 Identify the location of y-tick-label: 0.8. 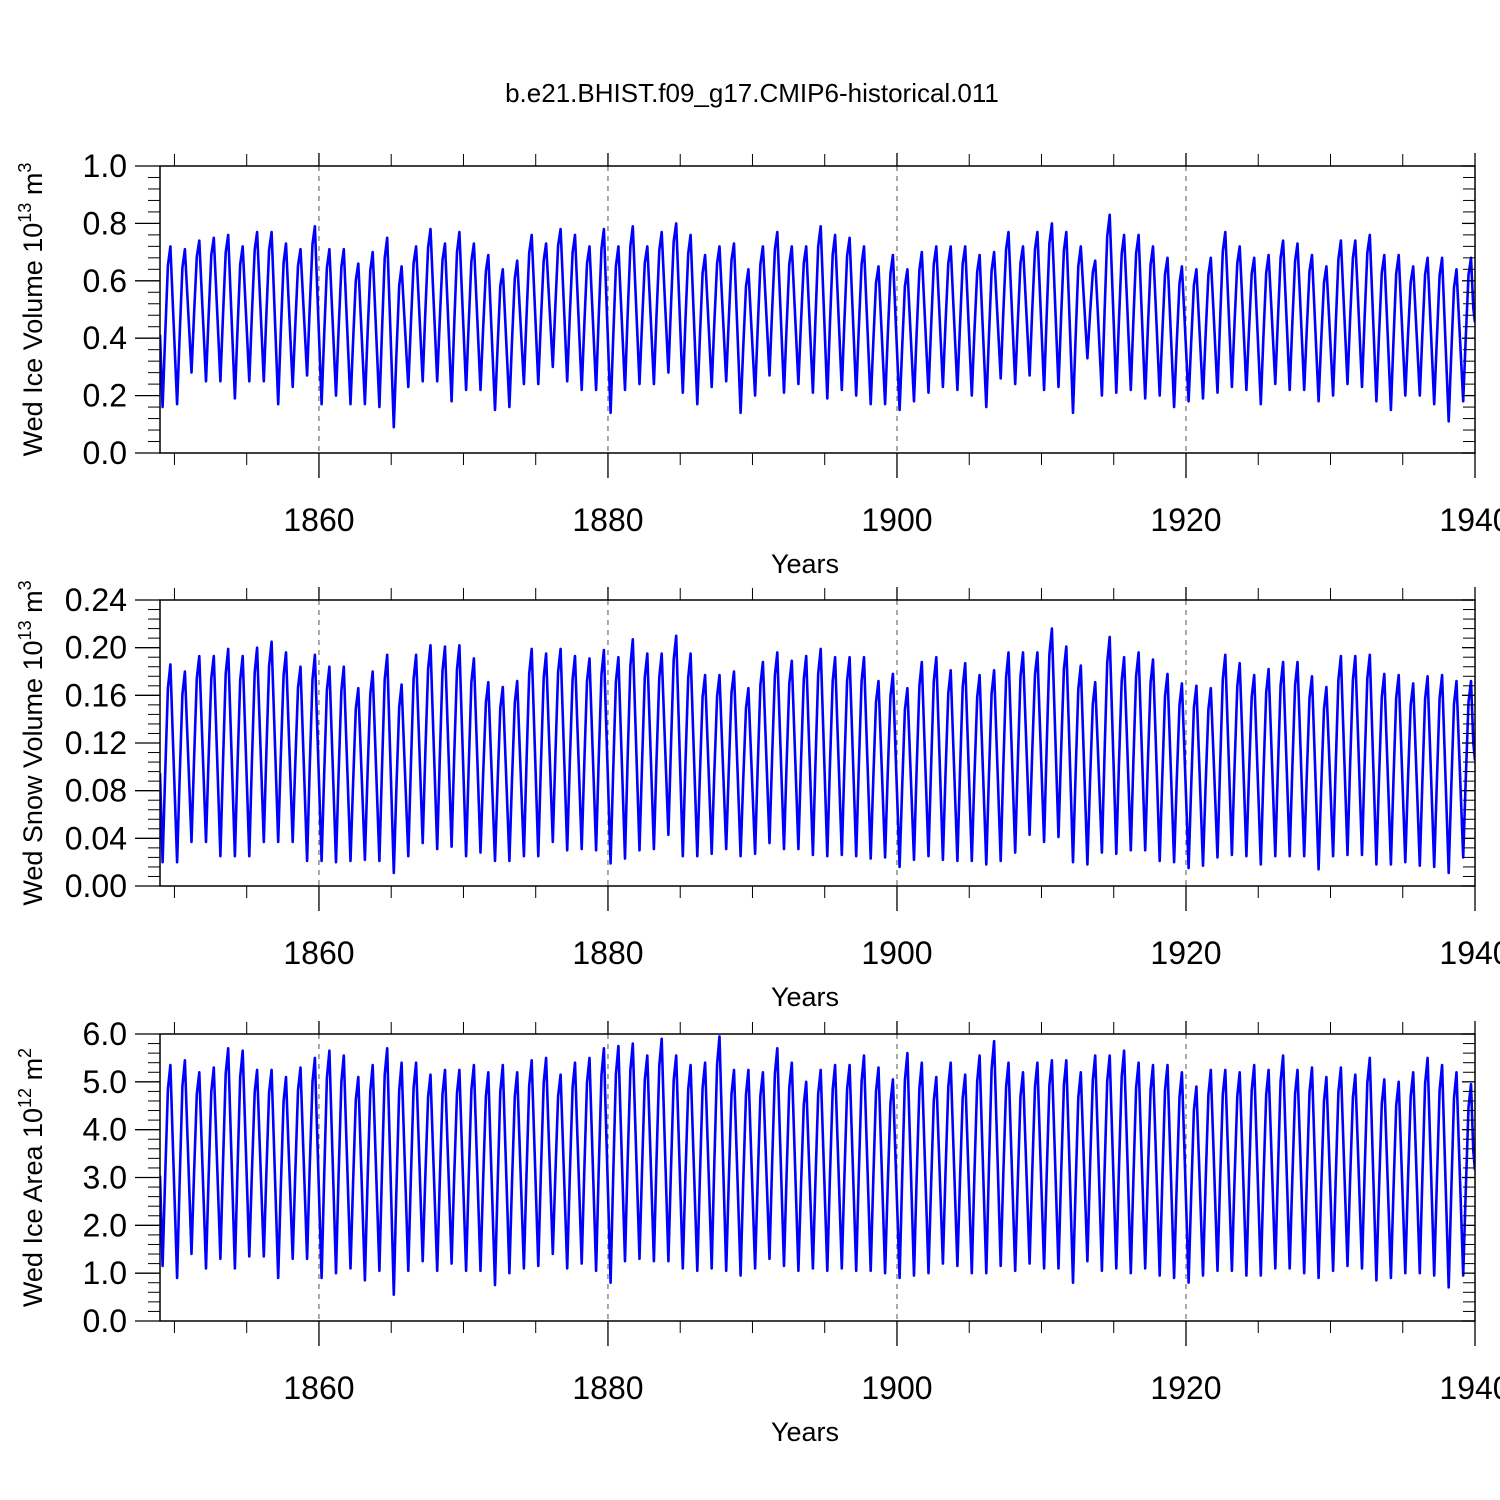
(105, 223).